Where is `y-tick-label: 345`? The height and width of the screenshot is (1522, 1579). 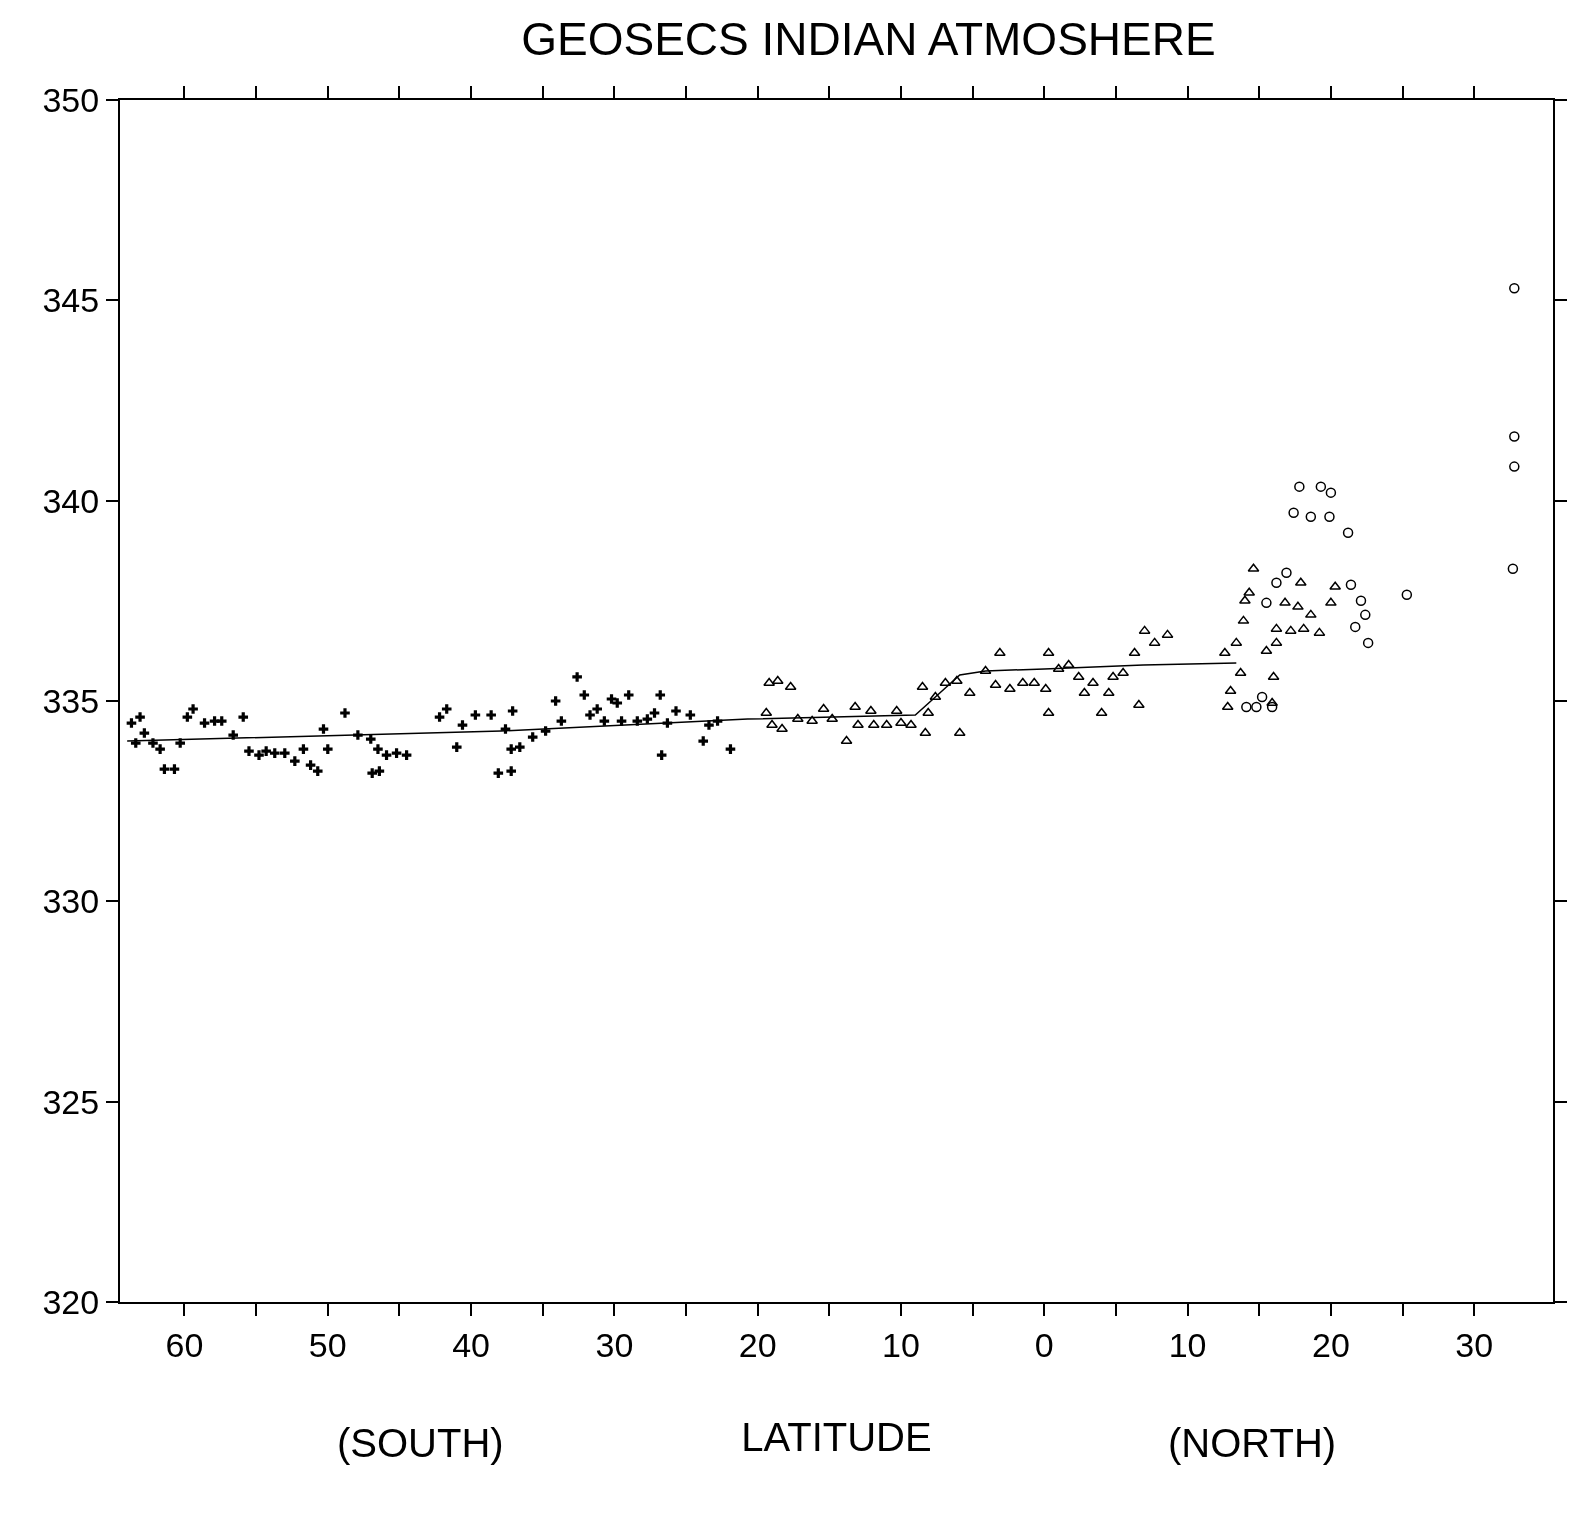
y-tick-label: 345 is located at coordinates (71, 300).